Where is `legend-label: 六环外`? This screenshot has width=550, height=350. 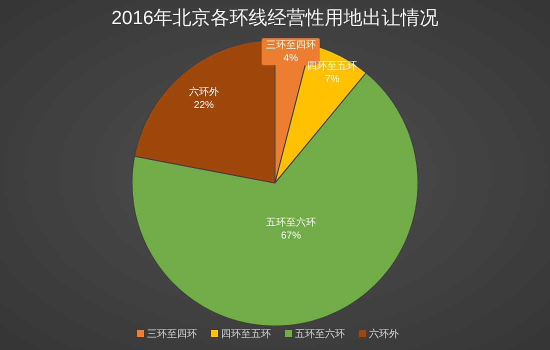
legend-label: 六环外 is located at coordinates (384, 334).